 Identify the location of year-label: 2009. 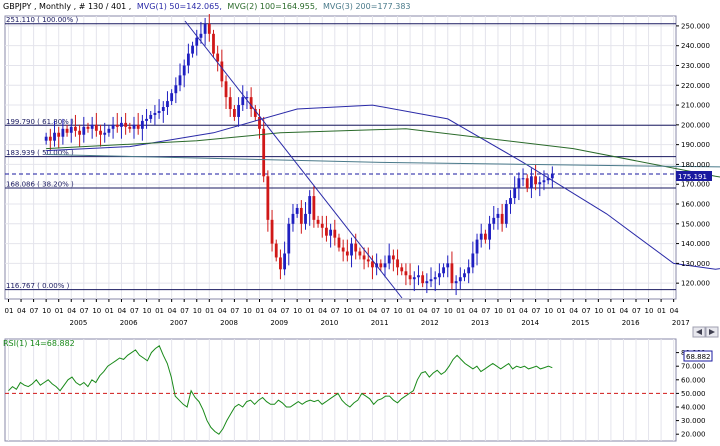
(279, 323).